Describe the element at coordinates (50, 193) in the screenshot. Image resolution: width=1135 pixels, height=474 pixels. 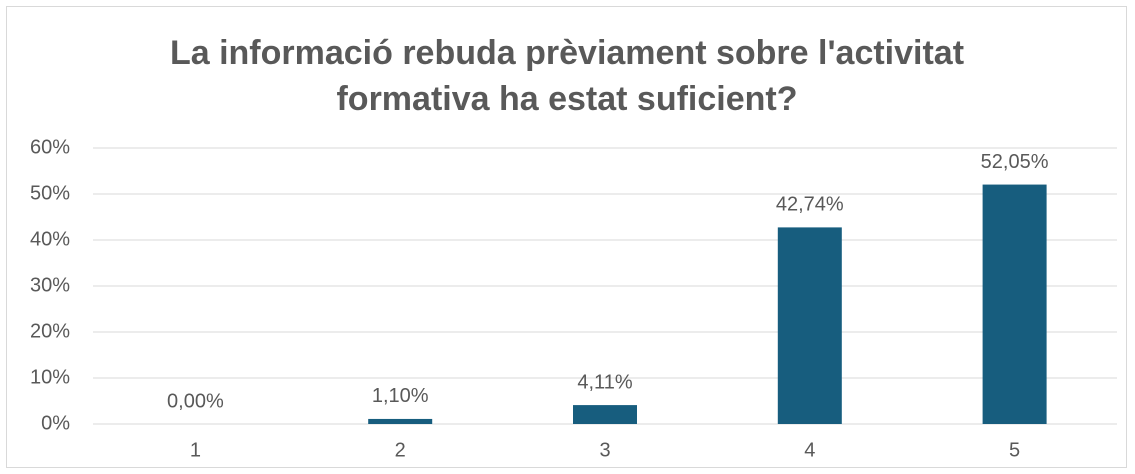
I see `y-tick-label: 50%` at that location.